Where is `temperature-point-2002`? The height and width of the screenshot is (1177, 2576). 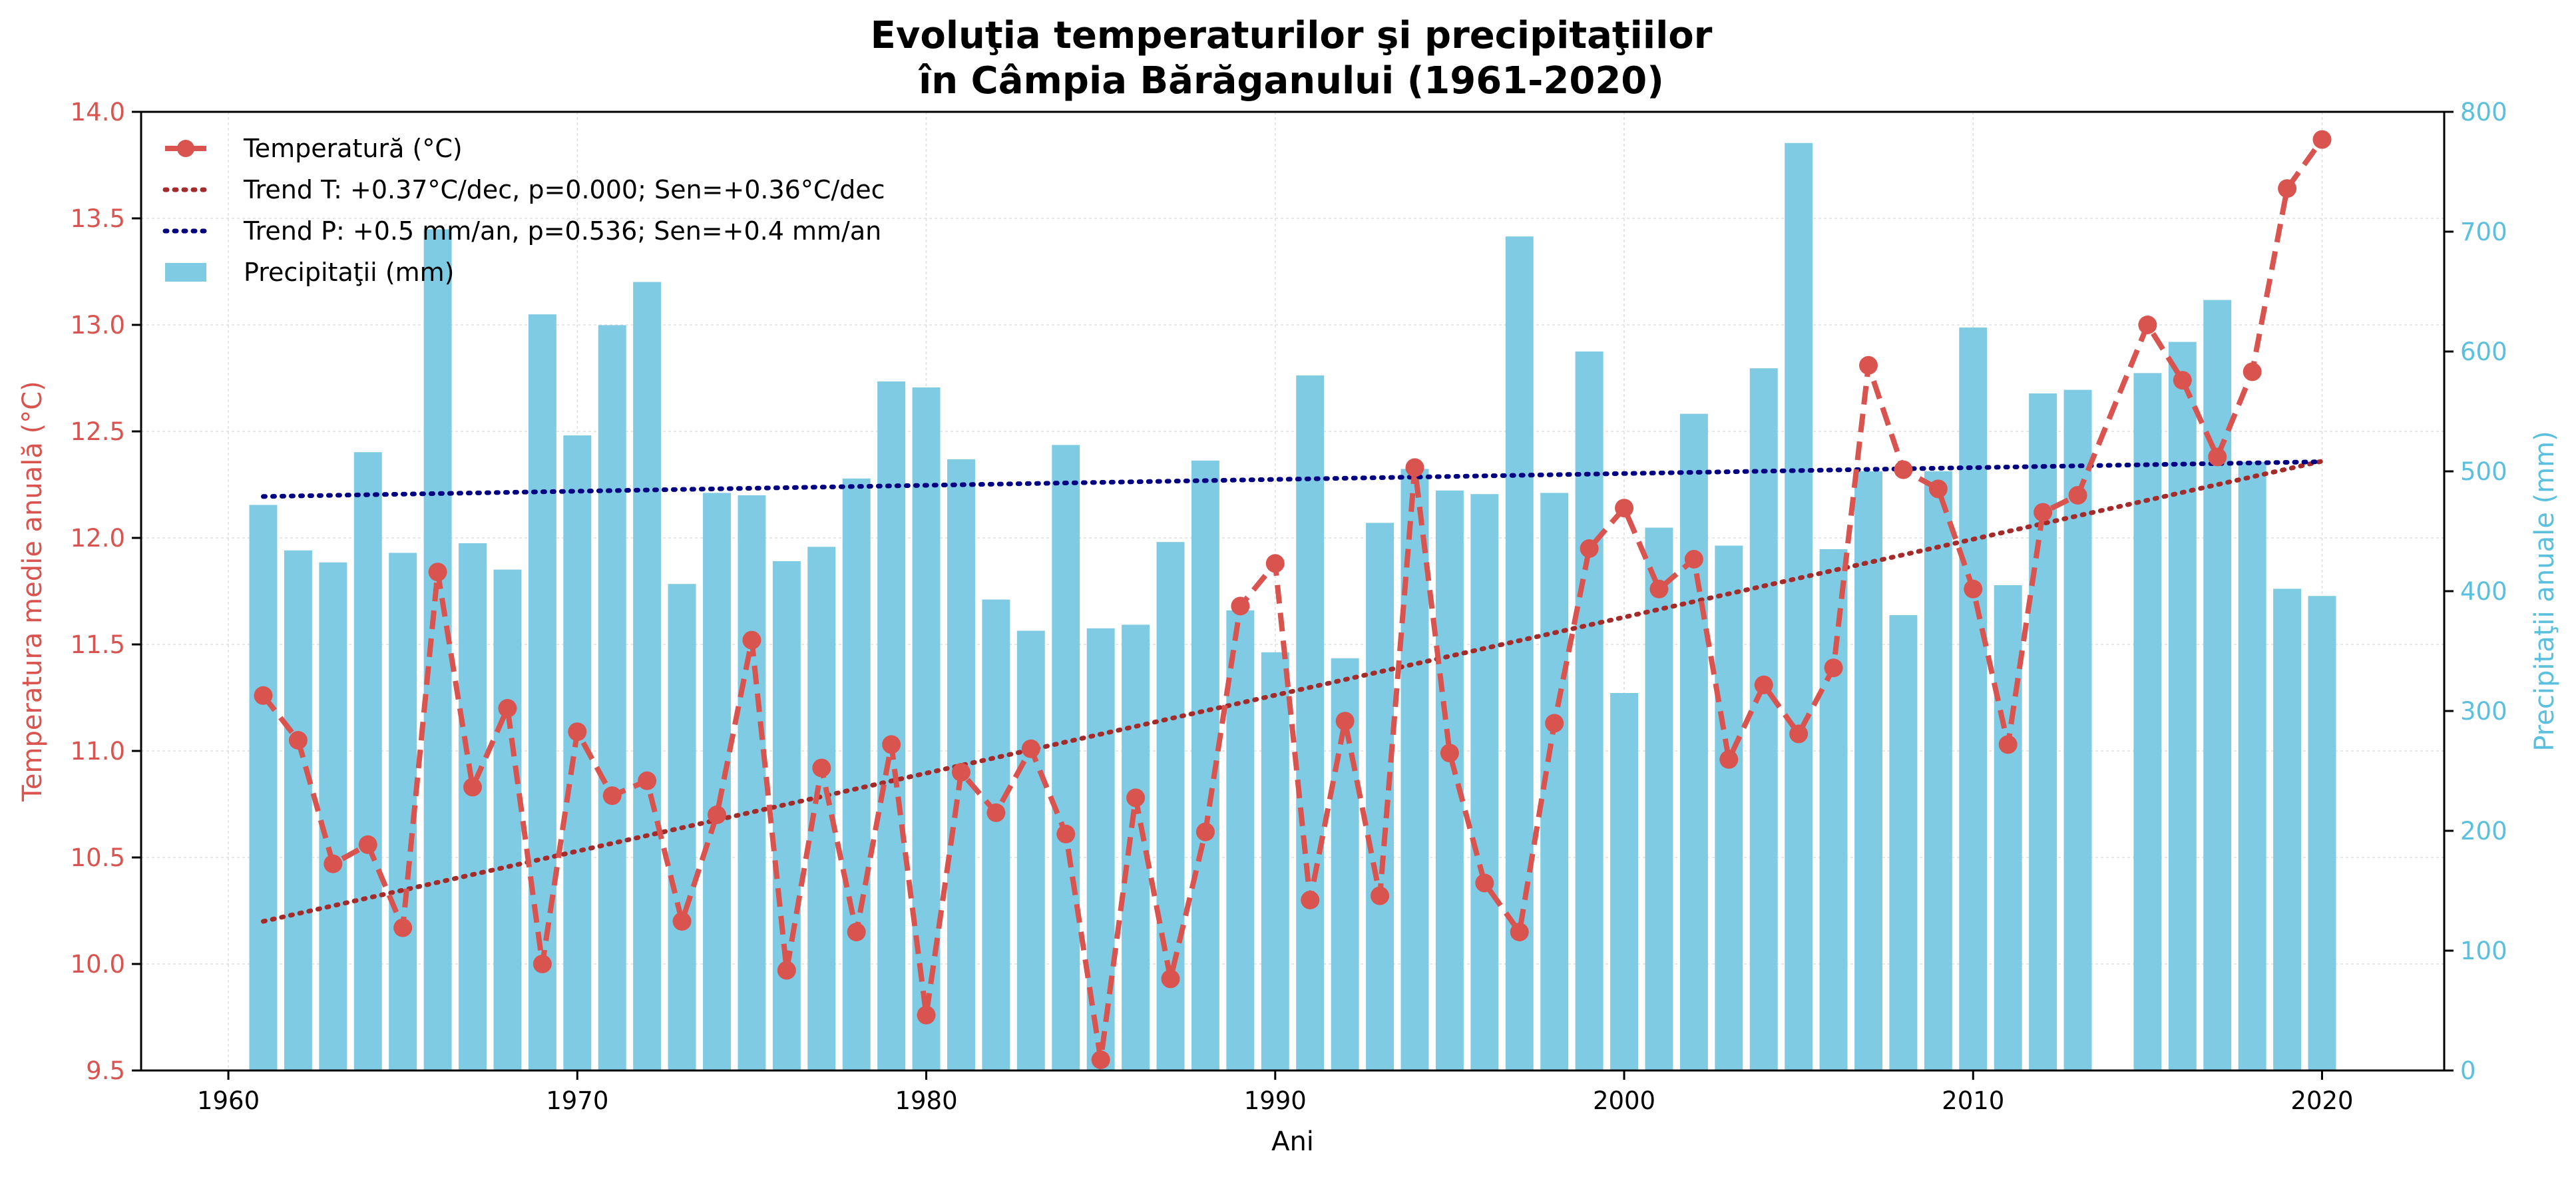 temperature-point-2002 is located at coordinates (1693, 559).